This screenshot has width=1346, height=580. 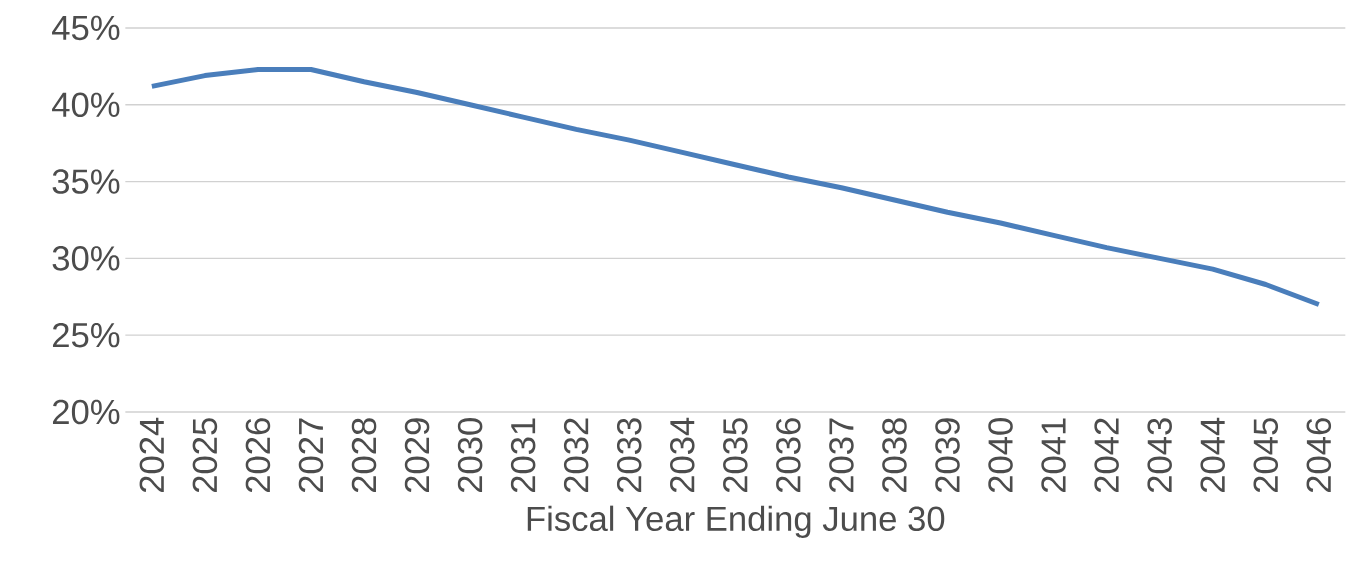 What do you see at coordinates (1159, 455) in the screenshot?
I see `x-tick-label: 2043` at bounding box center [1159, 455].